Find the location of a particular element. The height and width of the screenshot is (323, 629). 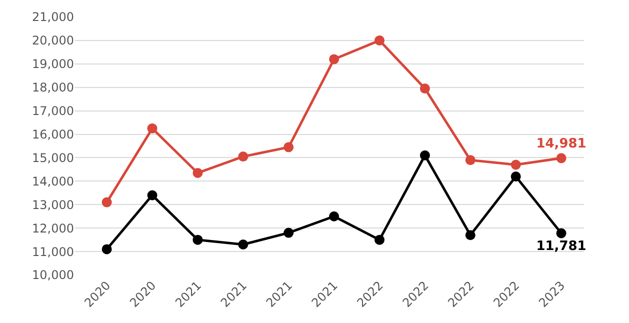

y-tick-label: 15,000 is located at coordinates (53, 157).